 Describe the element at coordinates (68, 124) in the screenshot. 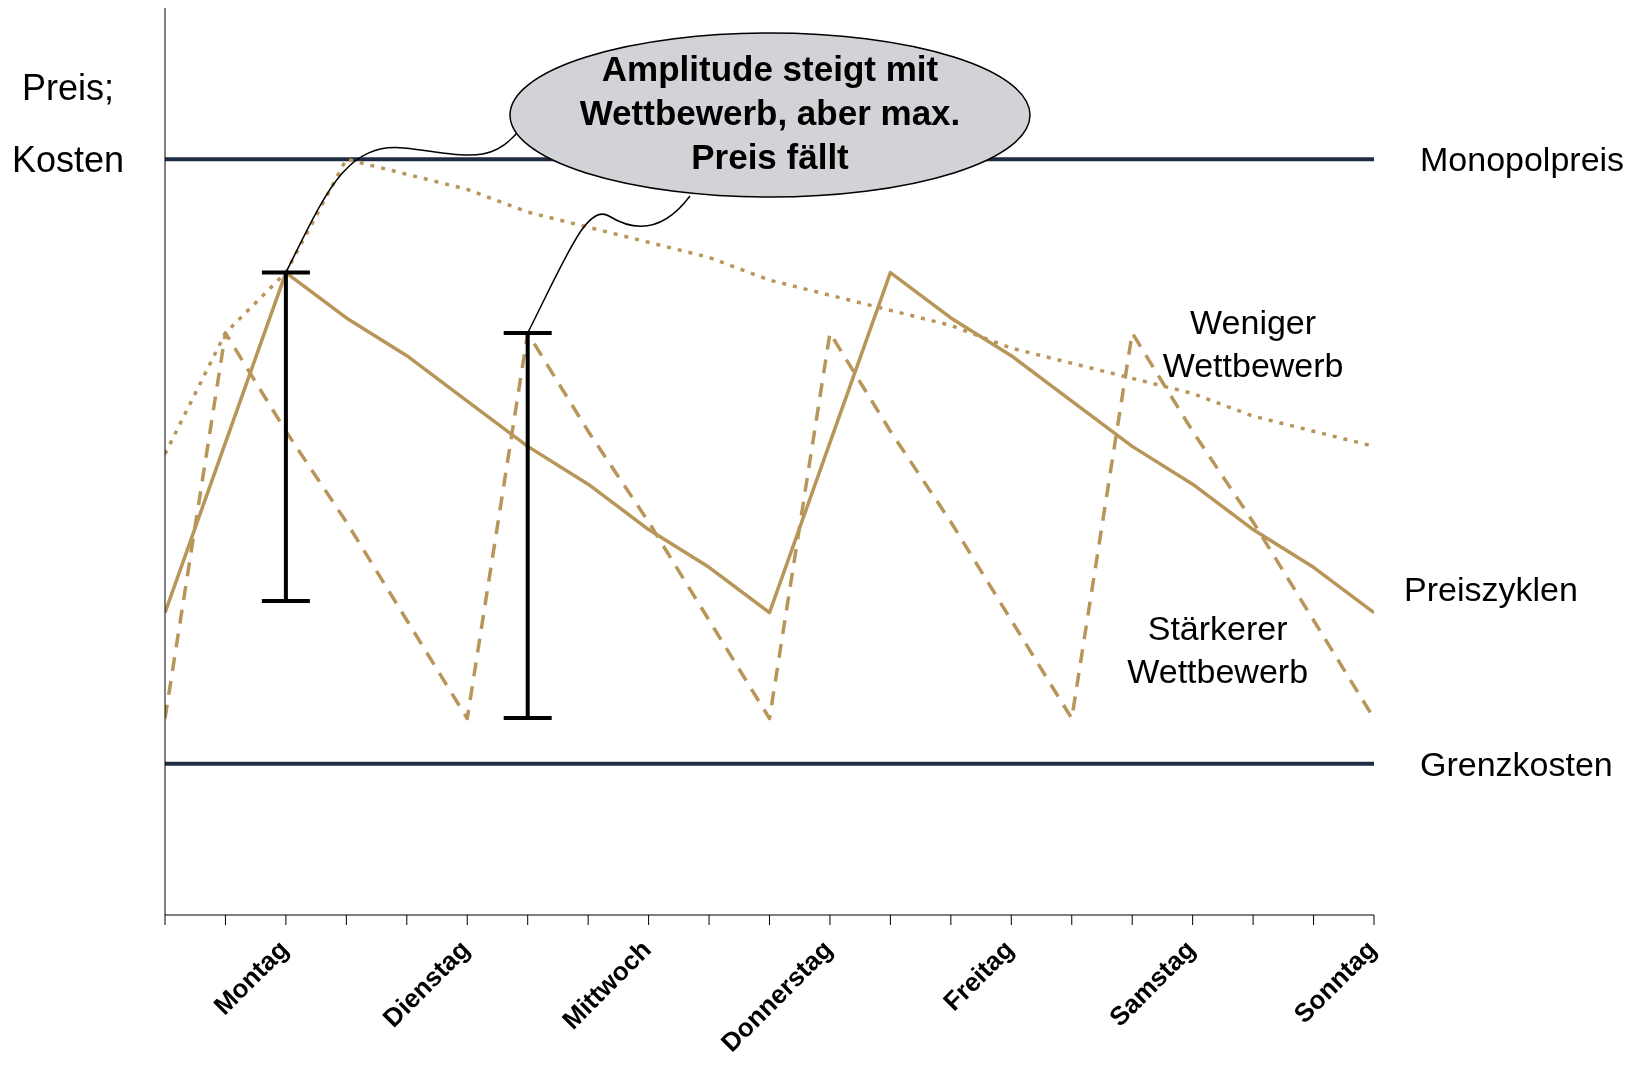

I see `y-axis-title: Preis; Kosten` at that location.